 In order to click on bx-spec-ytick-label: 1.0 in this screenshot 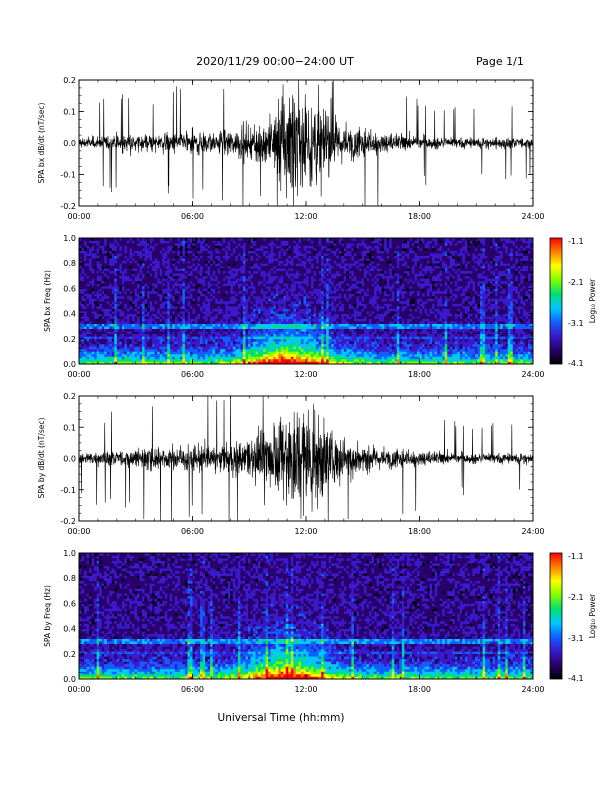, I will do `click(69, 238)`.